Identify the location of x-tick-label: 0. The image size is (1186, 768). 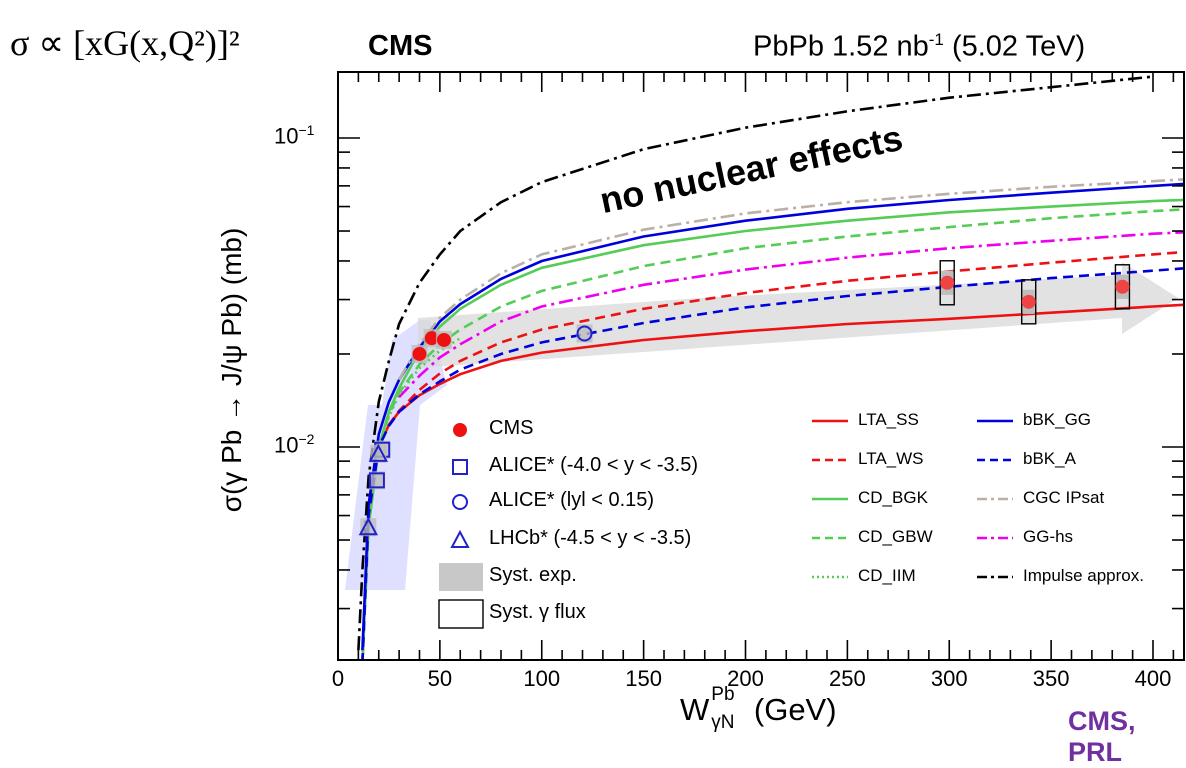
(338, 678).